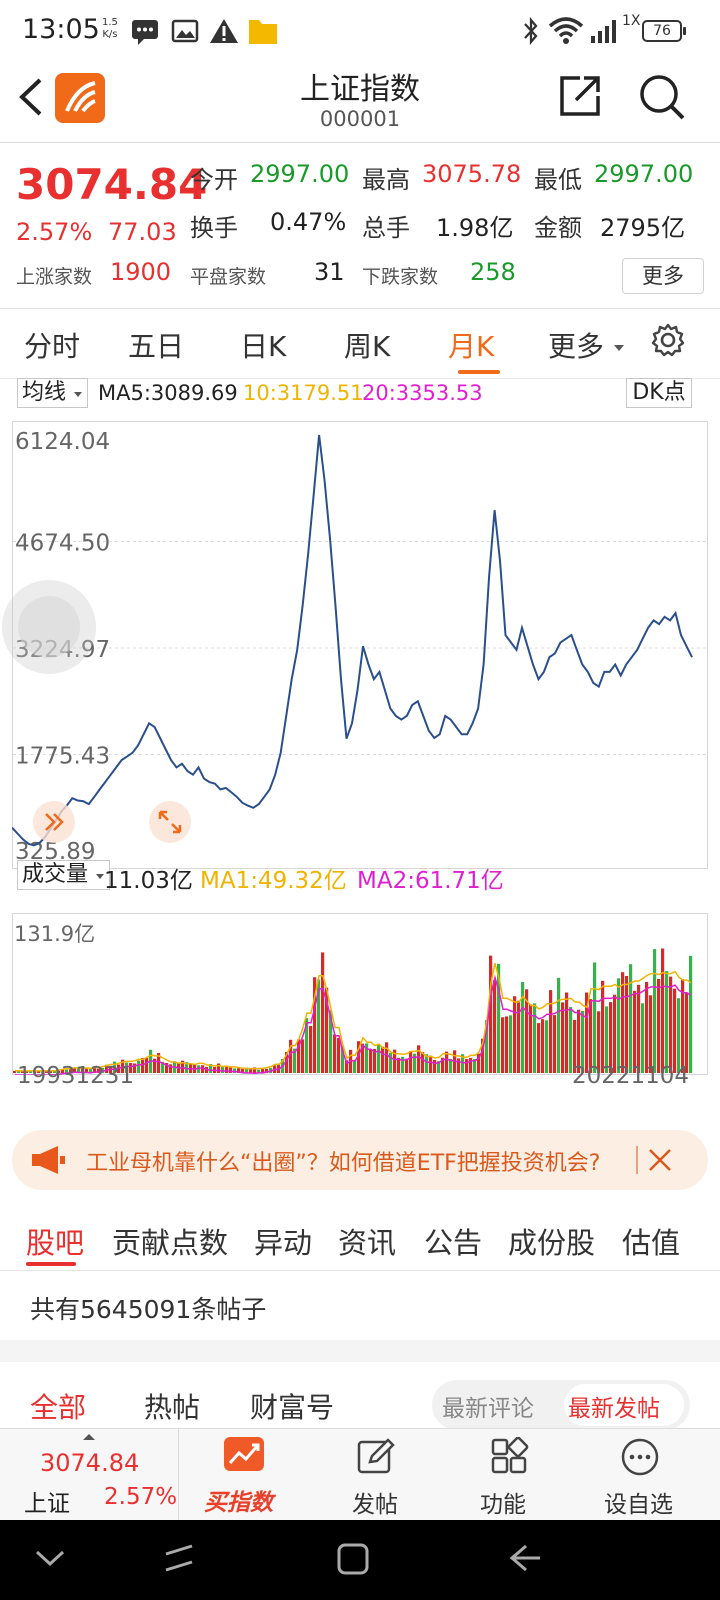 The height and width of the screenshot is (1600, 720). What do you see at coordinates (514, 1475) in the screenshot?
I see `nav-functions: 功能` at bounding box center [514, 1475].